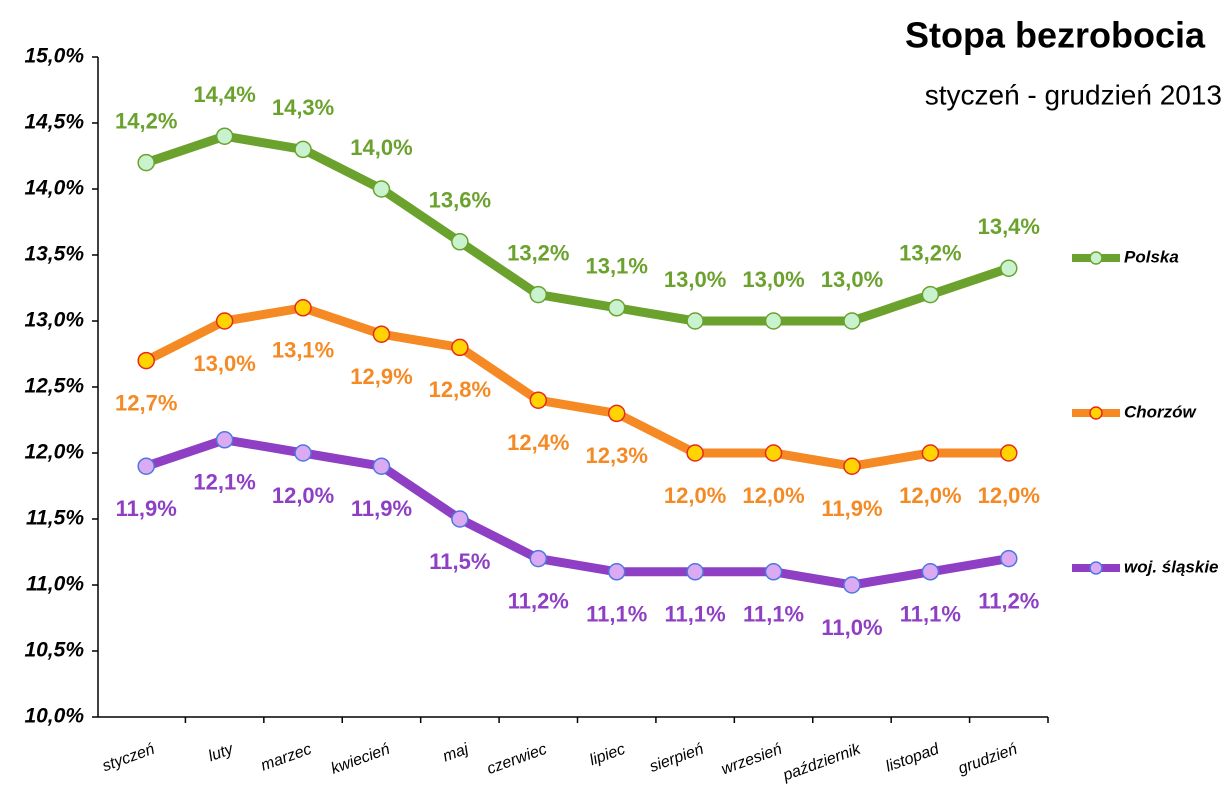  I want to click on y-tick-label: 13,5%, so click(54, 254).